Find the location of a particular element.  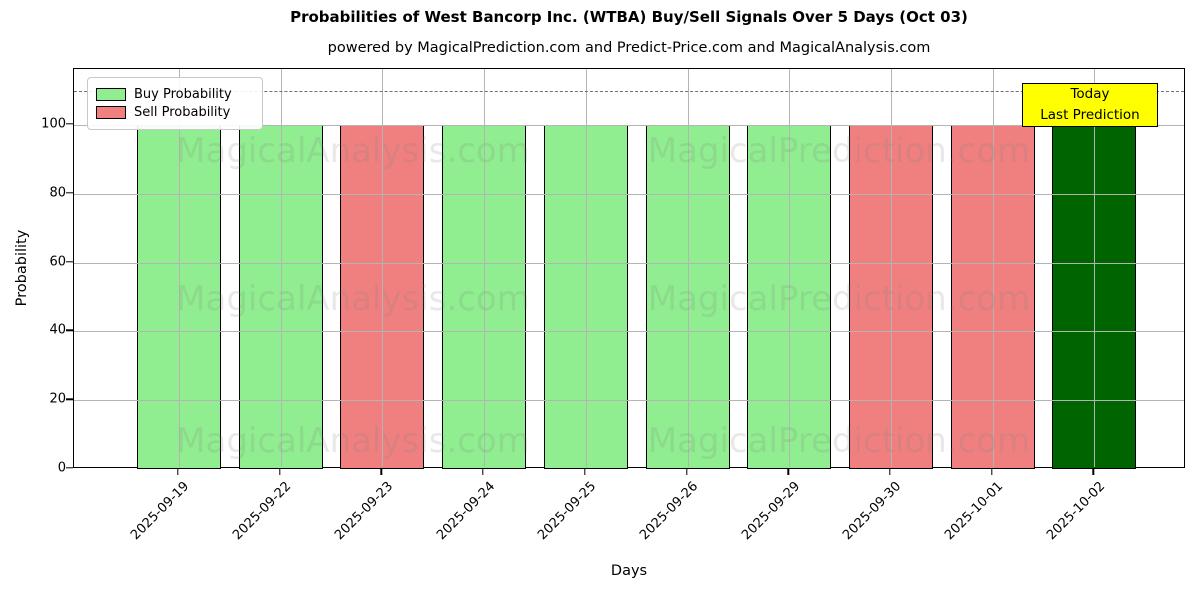

legend-label-sell: Sell Probability is located at coordinates (182, 112).